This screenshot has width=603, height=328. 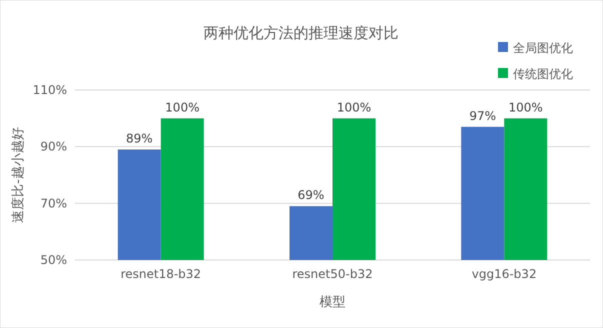 What do you see at coordinates (504, 274) in the screenshot?
I see `x-tick-label: vgg16-b32` at bounding box center [504, 274].